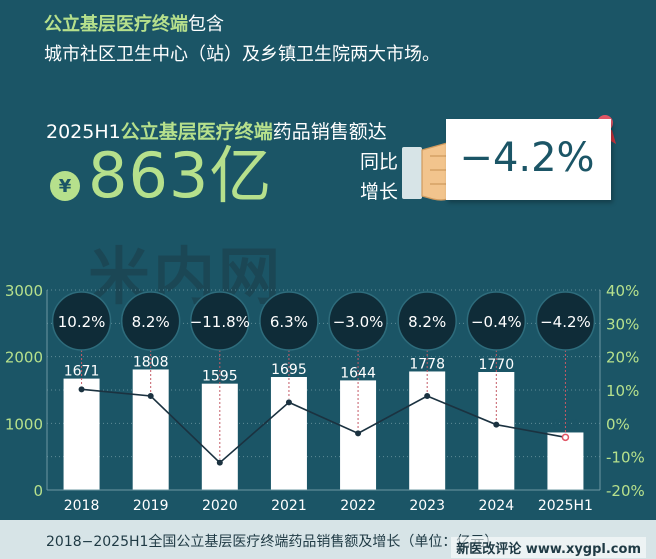  I want to click on growth-label: −11.8%, so click(220, 322).